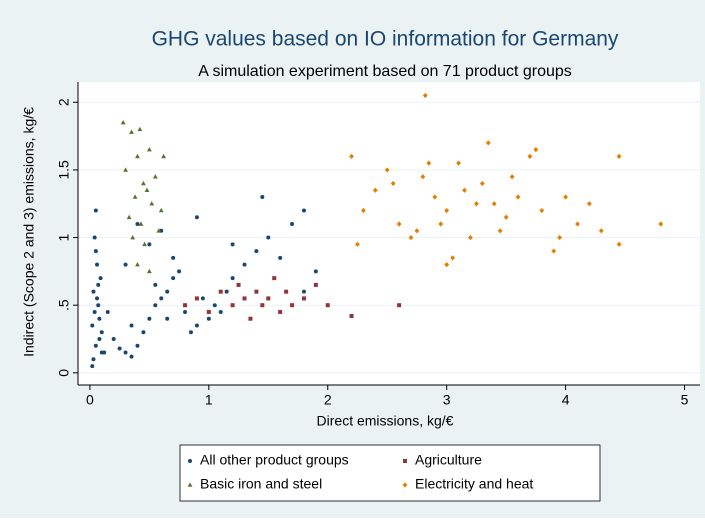 The image size is (705, 523). I want to click on y-tick-label: .5, so click(64, 305).